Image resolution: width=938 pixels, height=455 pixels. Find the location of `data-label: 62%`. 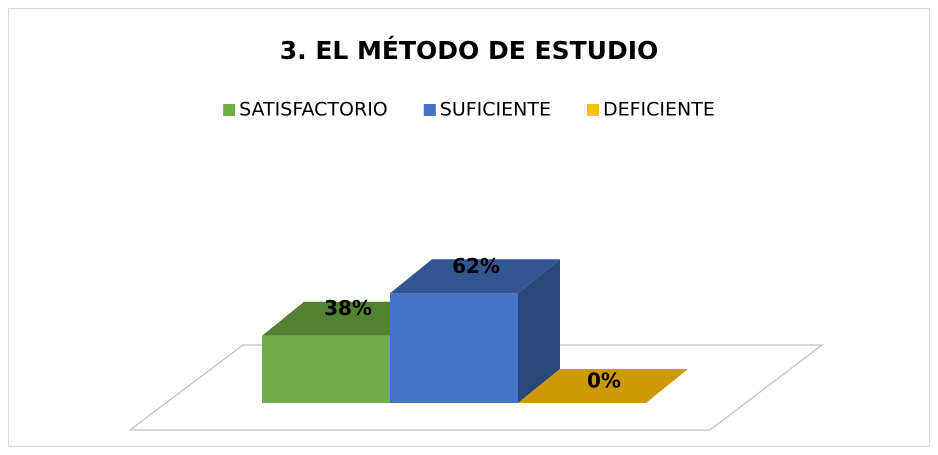

data-label: 62% is located at coordinates (476, 266).